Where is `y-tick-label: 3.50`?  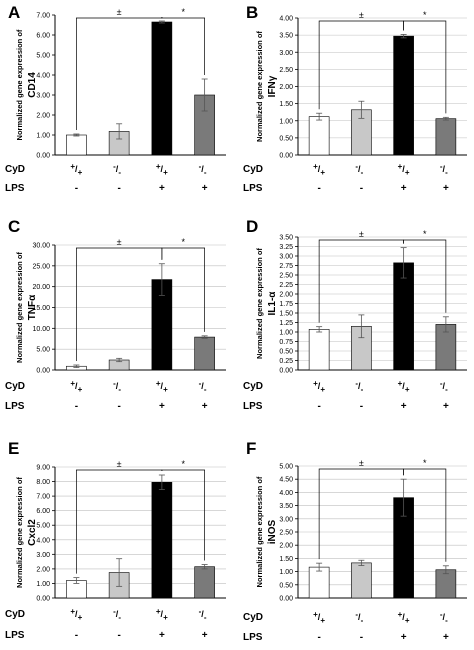
y-tick-label: 3.50 is located at coordinates (286, 506).